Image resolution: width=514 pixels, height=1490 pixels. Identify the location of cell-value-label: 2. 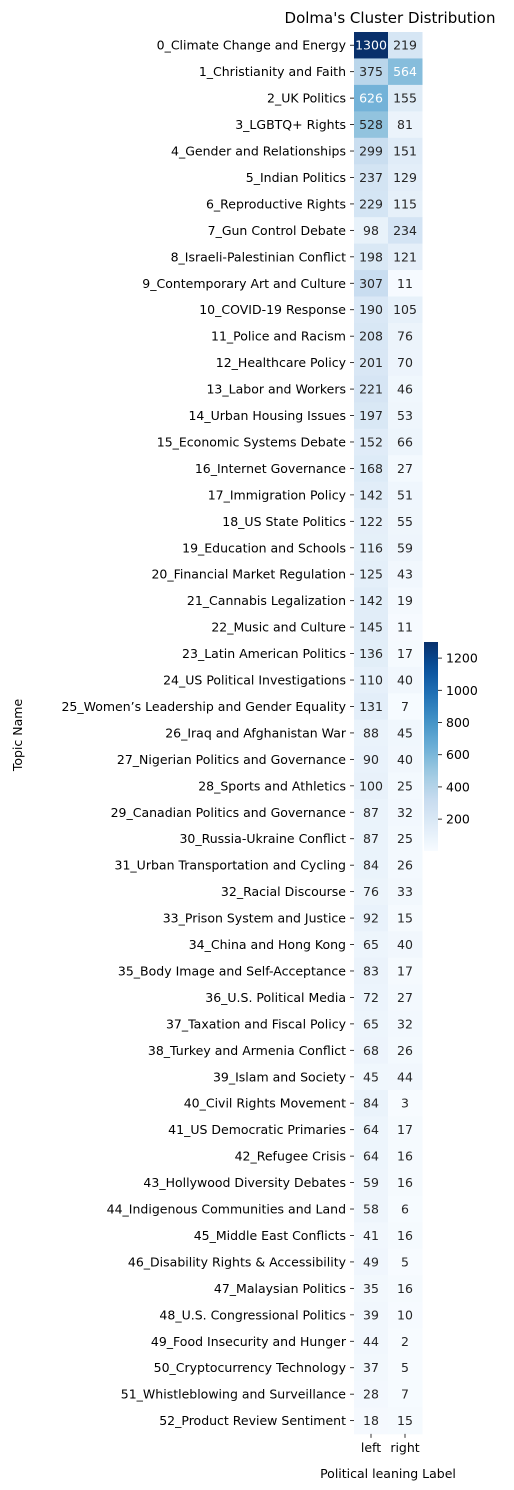
(405, 1341).